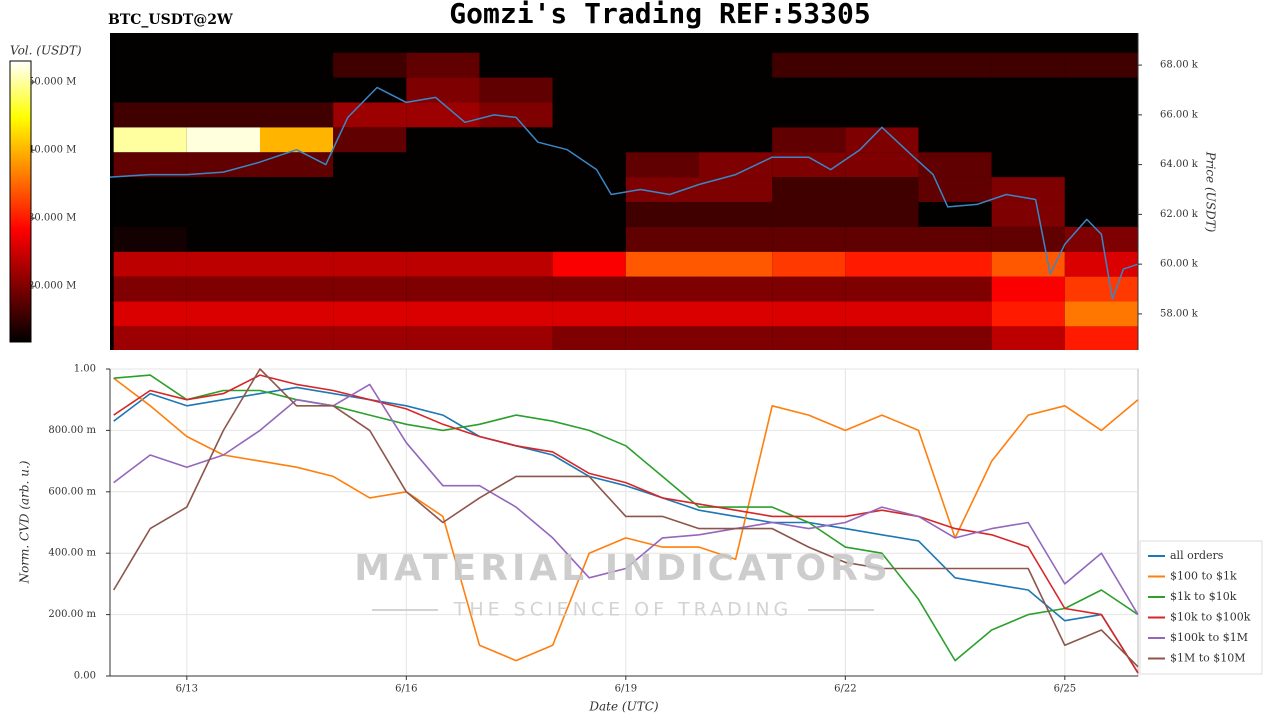 The width and height of the screenshot is (1280, 720). What do you see at coordinates (85, 369) in the screenshot?
I see `y-tick-label: 1.00` at bounding box center [85, 369].